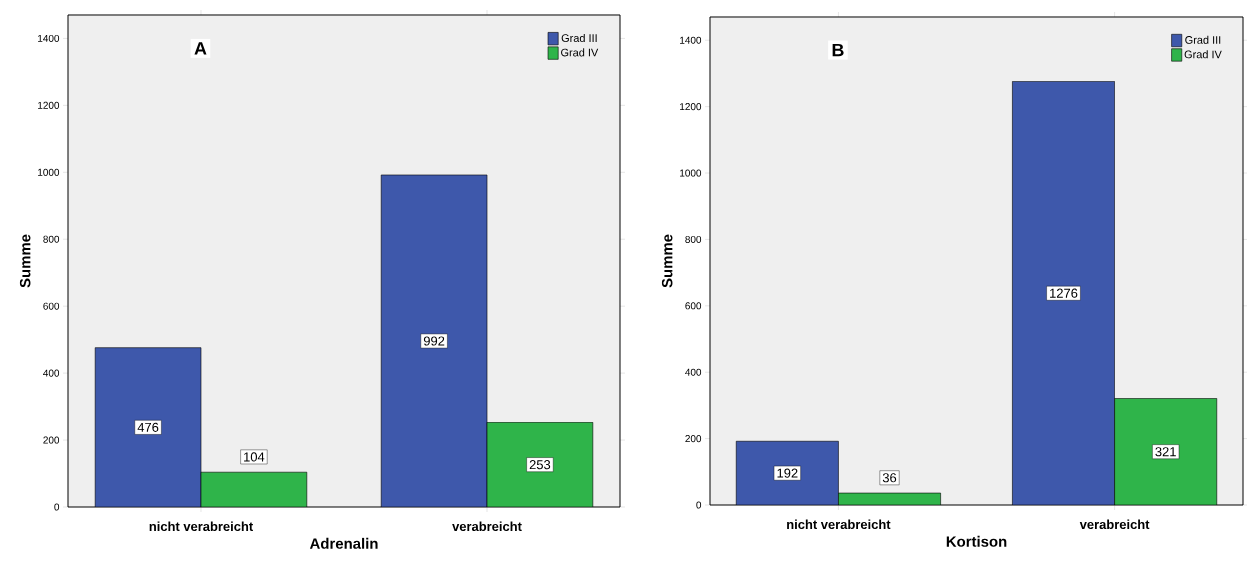 This screenshot has height=572, width=1247. I want to click on data-label: 253, so click(540, 465).